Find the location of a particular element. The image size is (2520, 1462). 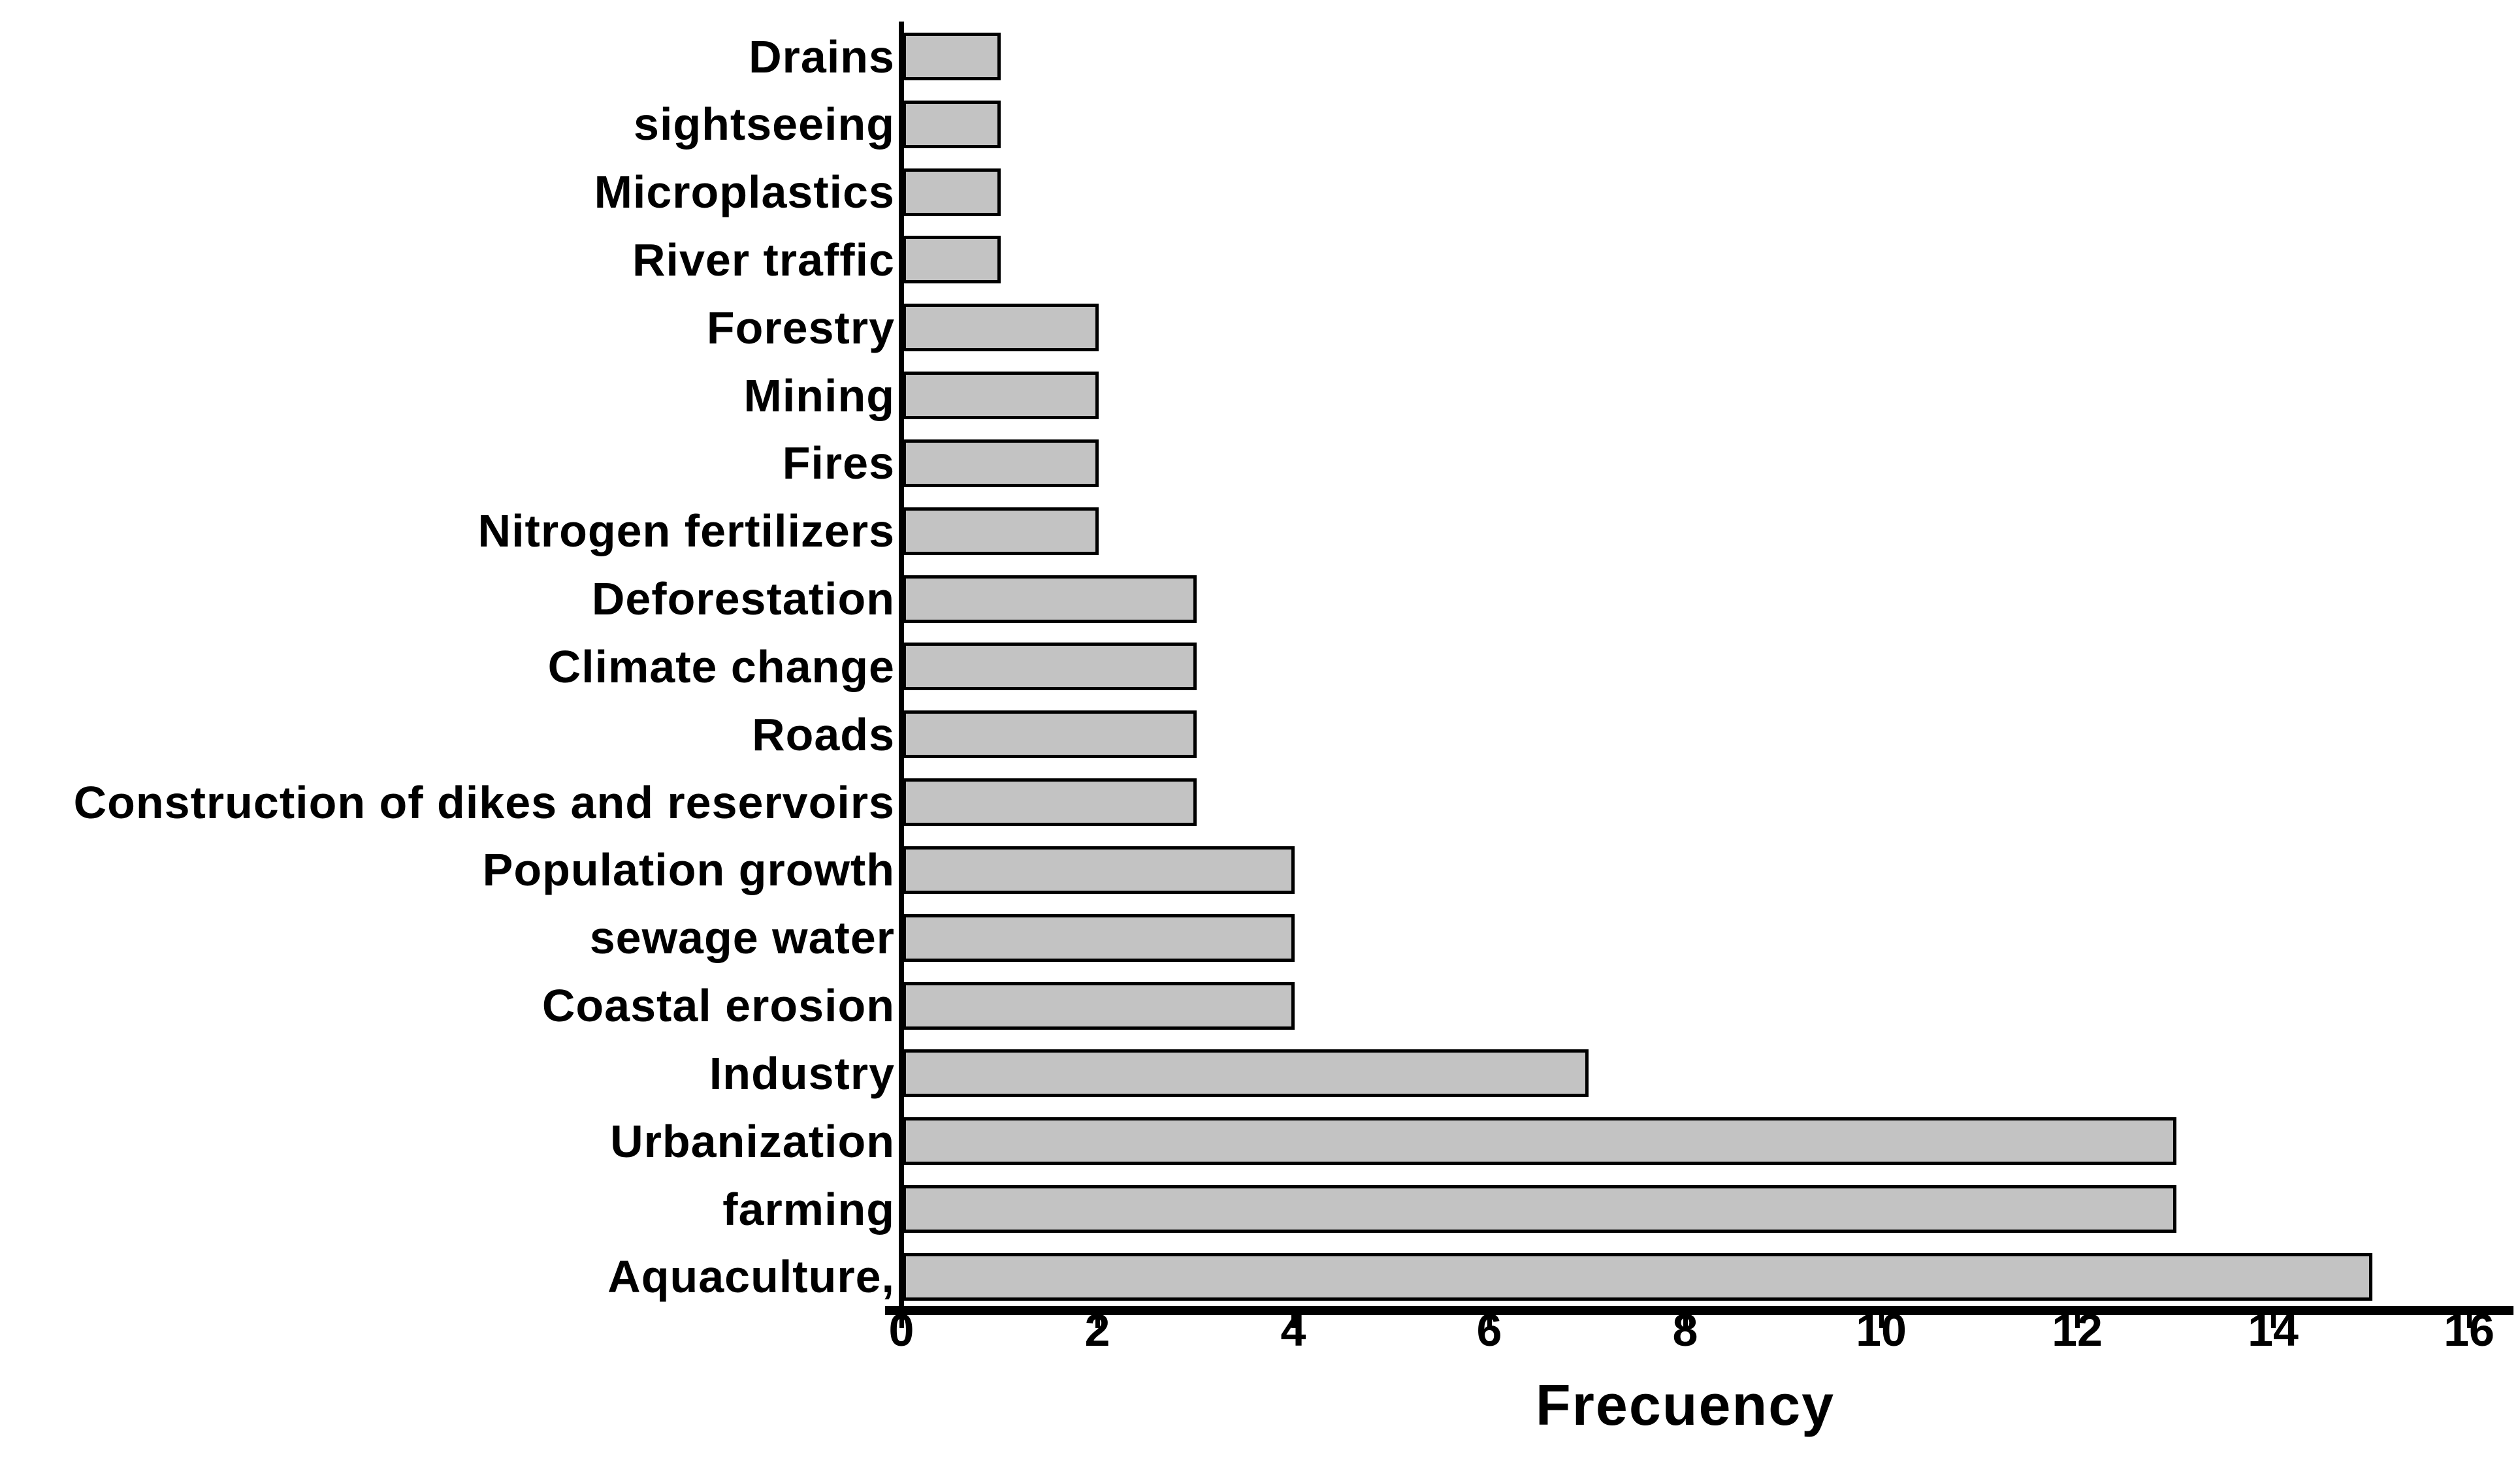

y-axis-line is located at coordinates (901, 669).